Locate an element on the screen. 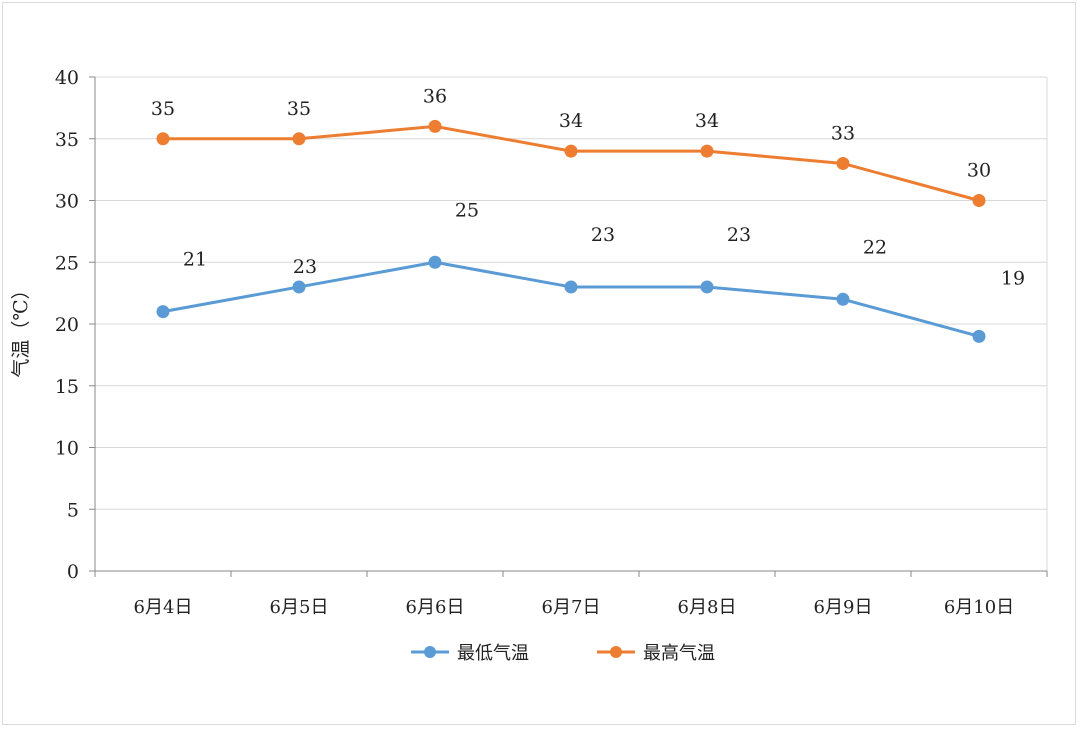  data-label: 33 is located at coordinates (843, 133).